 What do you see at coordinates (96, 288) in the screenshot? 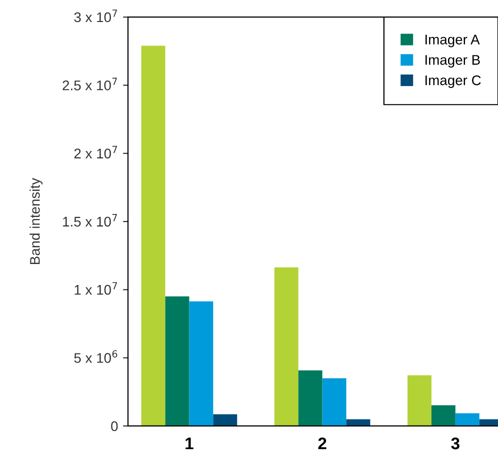
I see `y-tick-label: 1 x 10$^{7}$` at bounding box center [96, 288].